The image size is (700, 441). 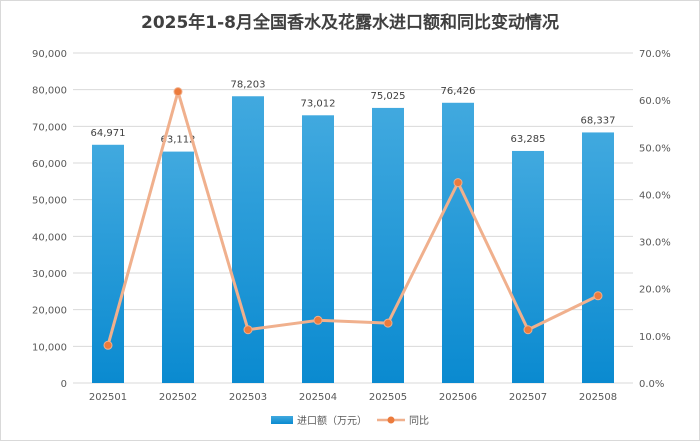 What do you see at coordinates (419, 421) in the screenshot?
I see `legend-line-label: 同比` at bounding box center [419, 421].